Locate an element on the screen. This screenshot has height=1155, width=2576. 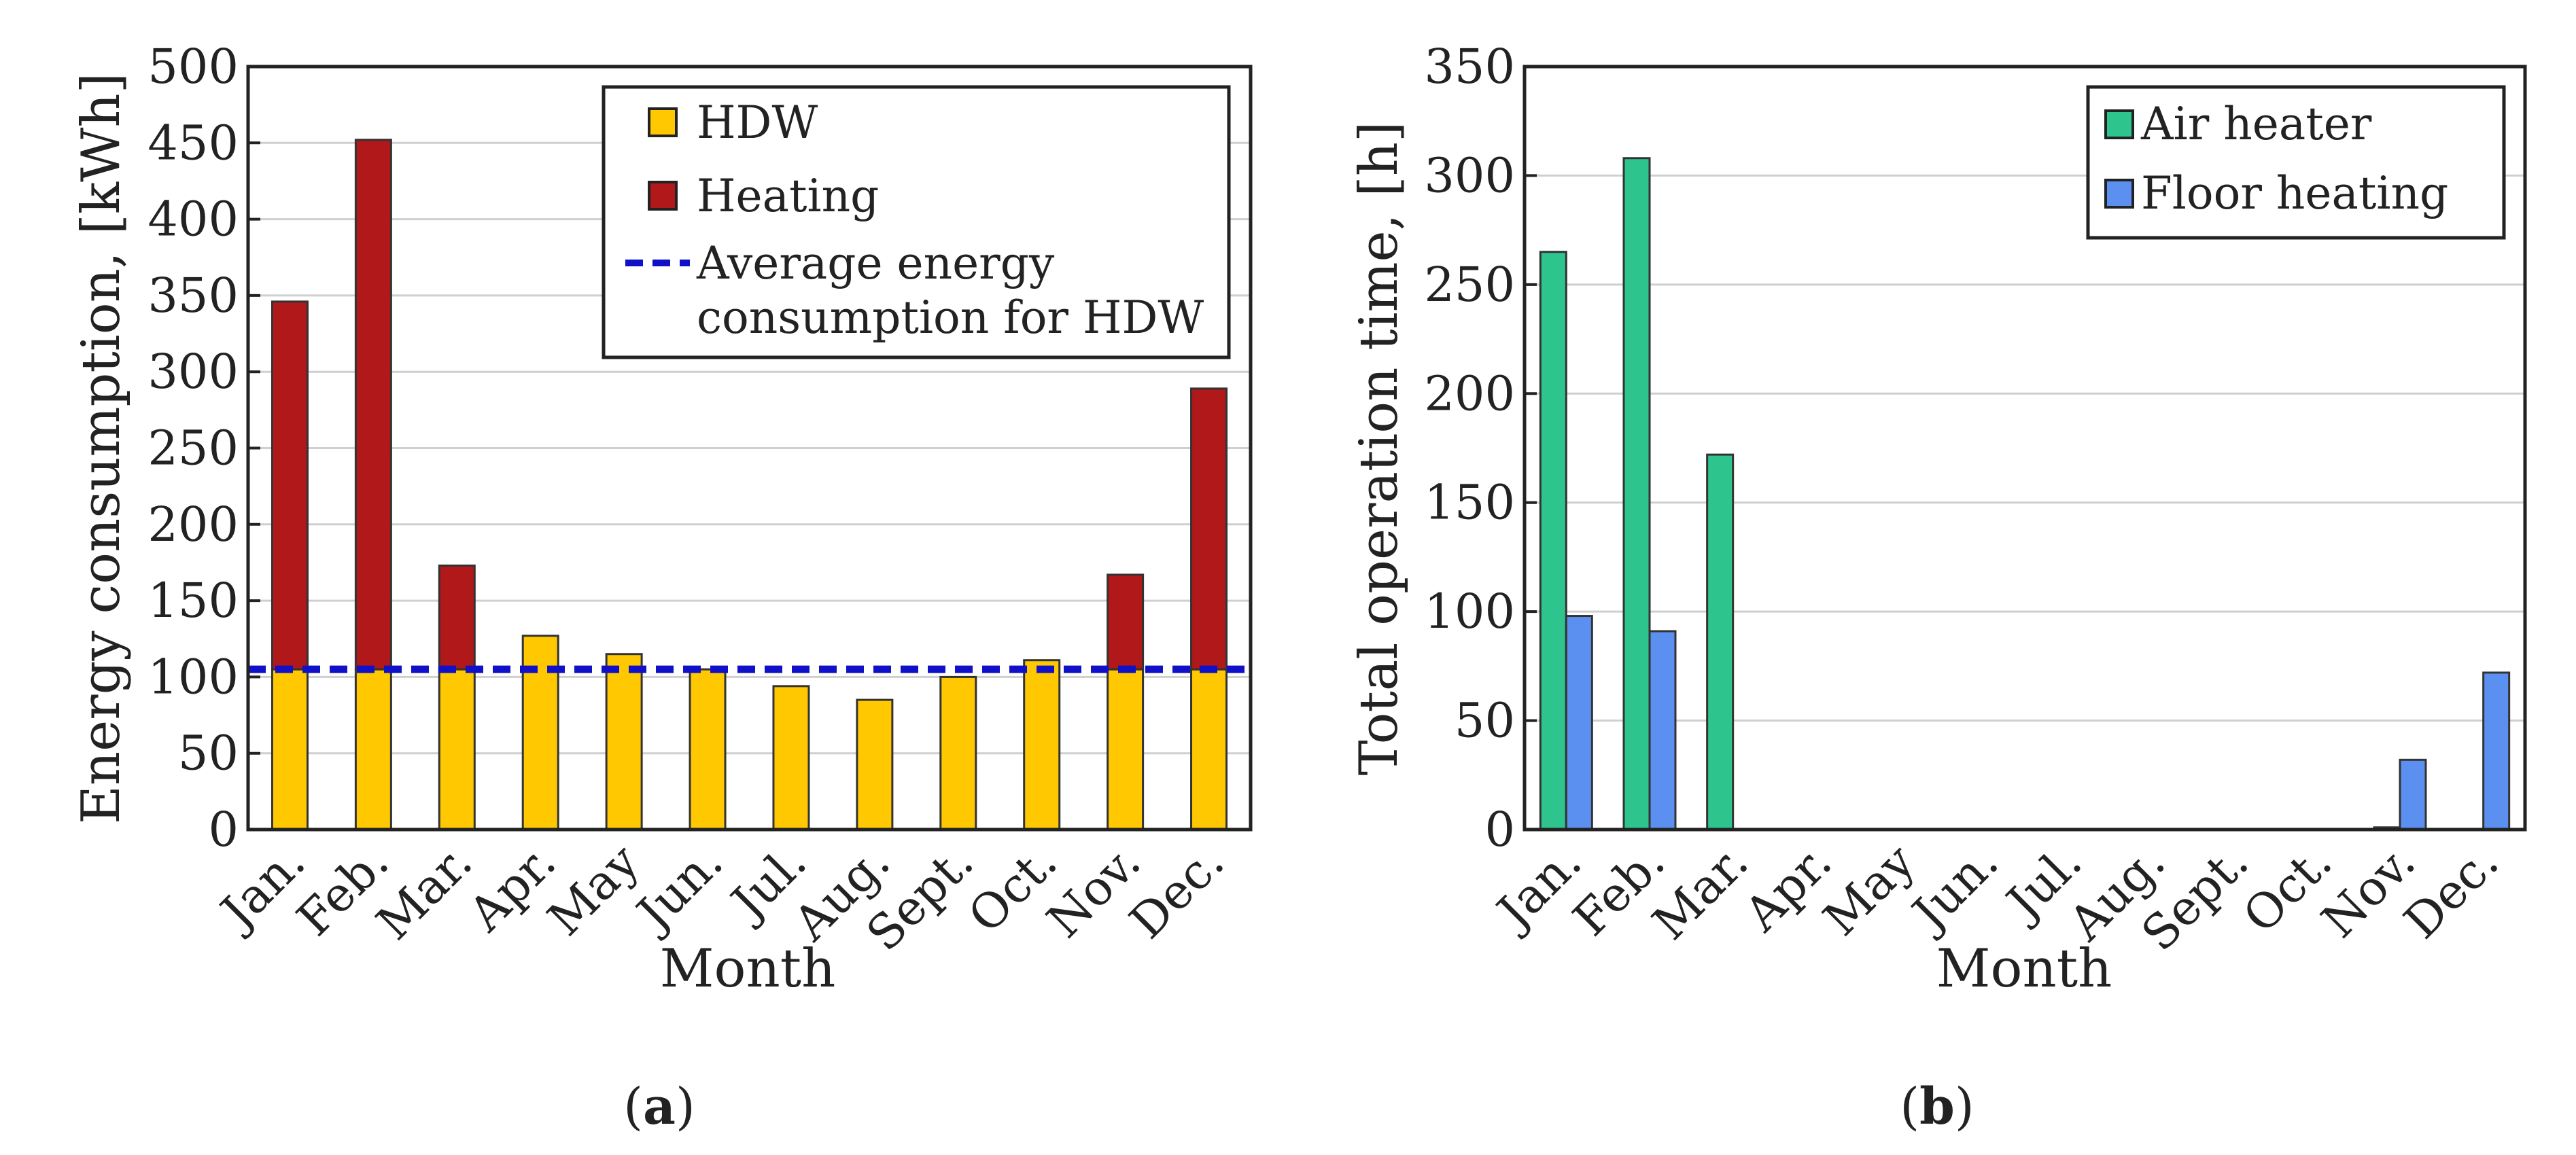
chart-b-legend: Air heater Floor heating is located at coordinates (2296, 162).